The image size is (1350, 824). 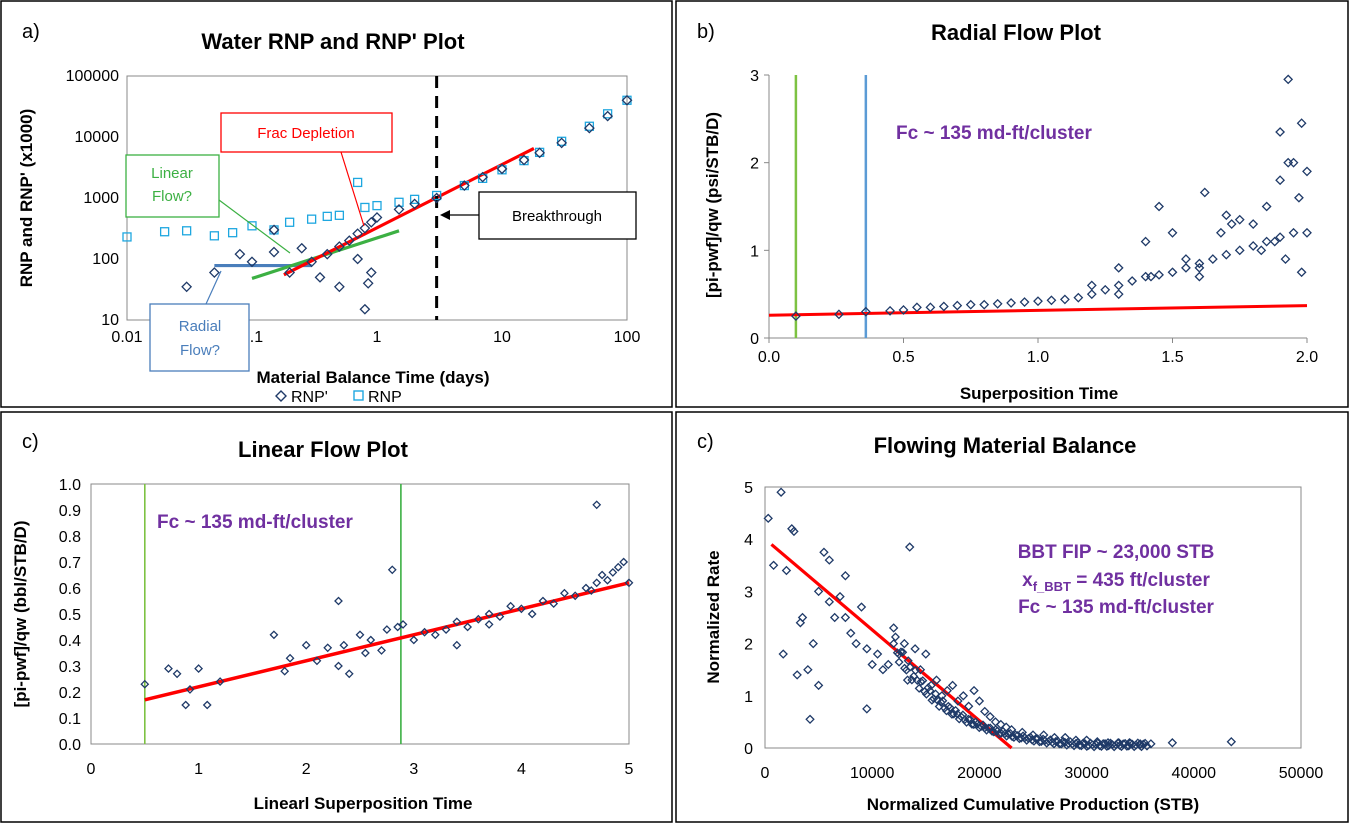 What do you see at coordinates (70, 745) in the screenshot?
I see `panel-c-ytick-label: 0.0` at bounding box center [70, 745].